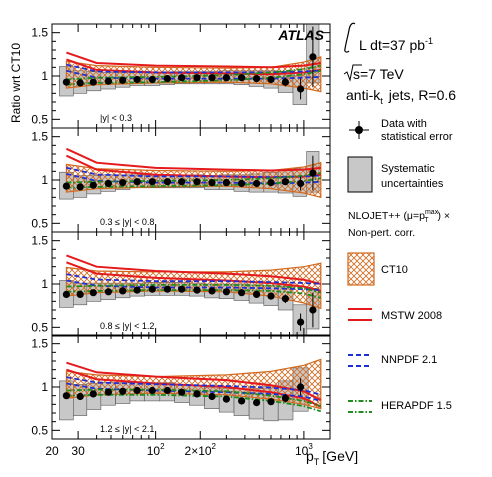  Describe the element at coordinates (340, 456) in the screenshot. I see `x-axis-label-unit: [GeV]` at that location.